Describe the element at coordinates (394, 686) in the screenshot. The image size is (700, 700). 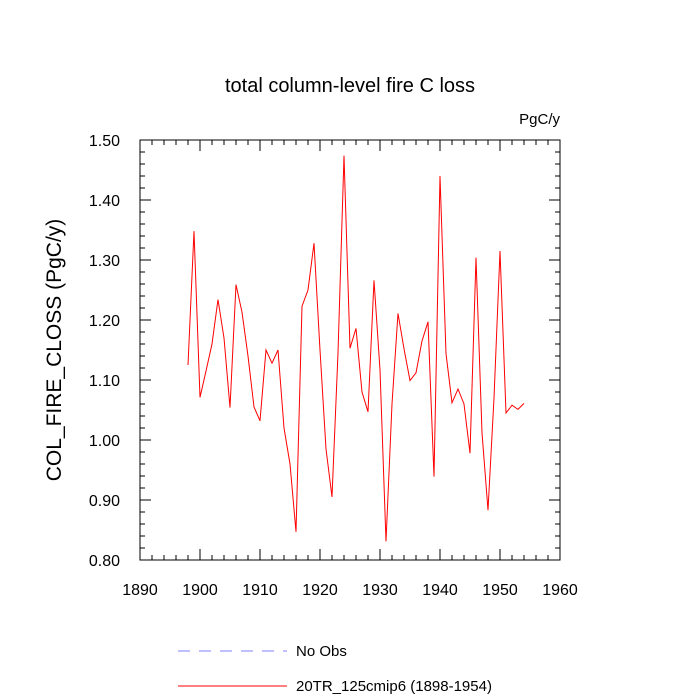
I see `legend-label: 20TR_125cmip6 (1898-1954)` at that location.